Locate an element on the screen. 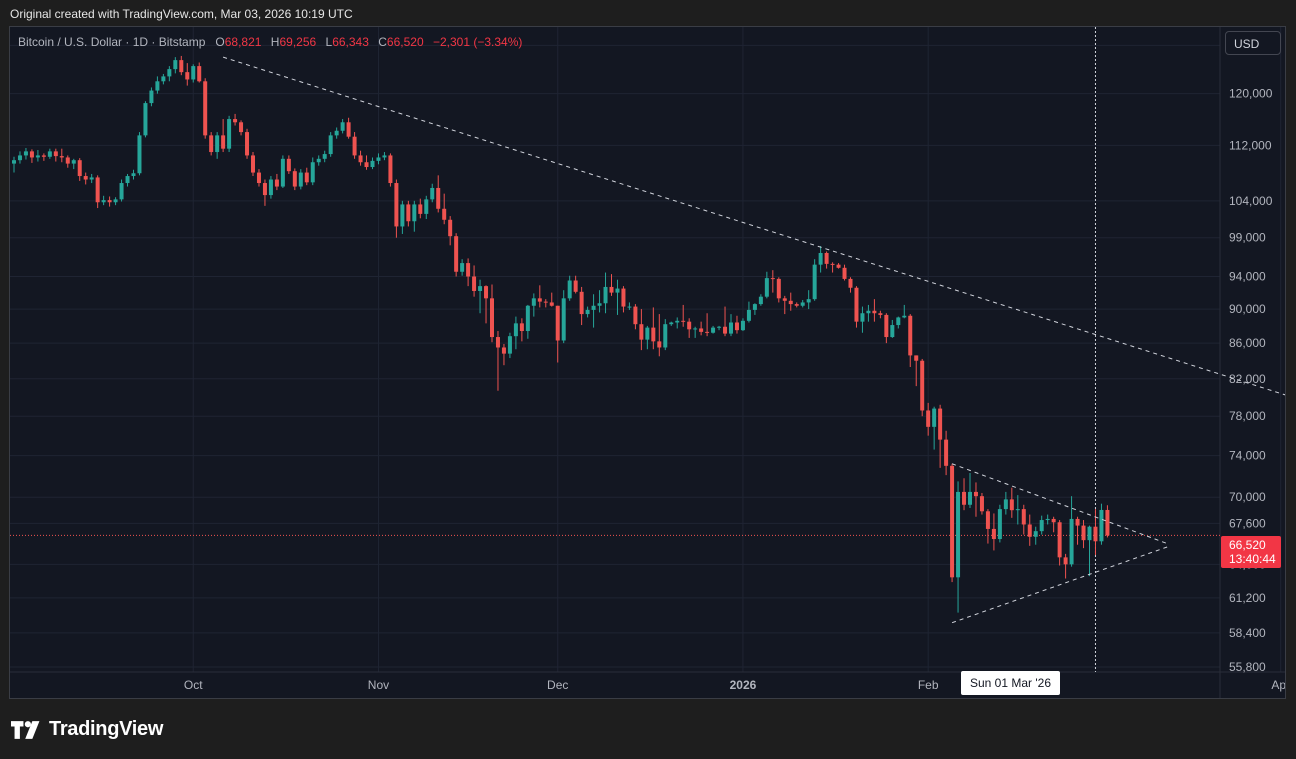 Image resolution: width=1296 pixels, height=759 pixels. change-value: −2,301 (−3.34%) is located at coordinates (477, 42).